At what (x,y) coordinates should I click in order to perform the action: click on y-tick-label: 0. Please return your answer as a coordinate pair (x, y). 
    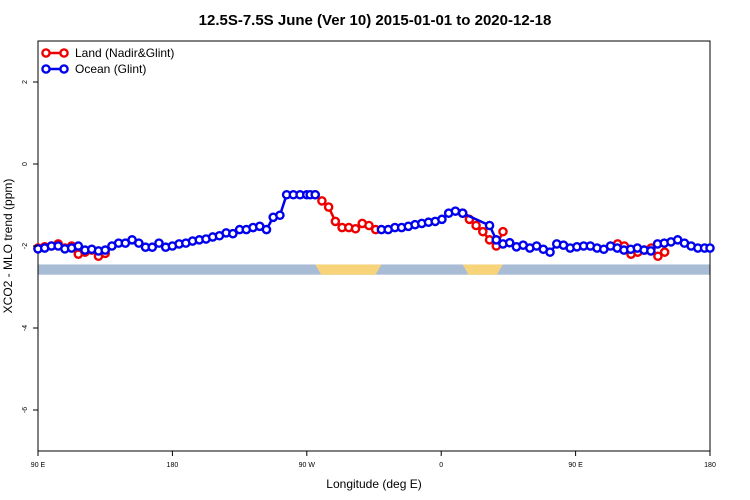
    Looking at the image, I should click on (25, 164).